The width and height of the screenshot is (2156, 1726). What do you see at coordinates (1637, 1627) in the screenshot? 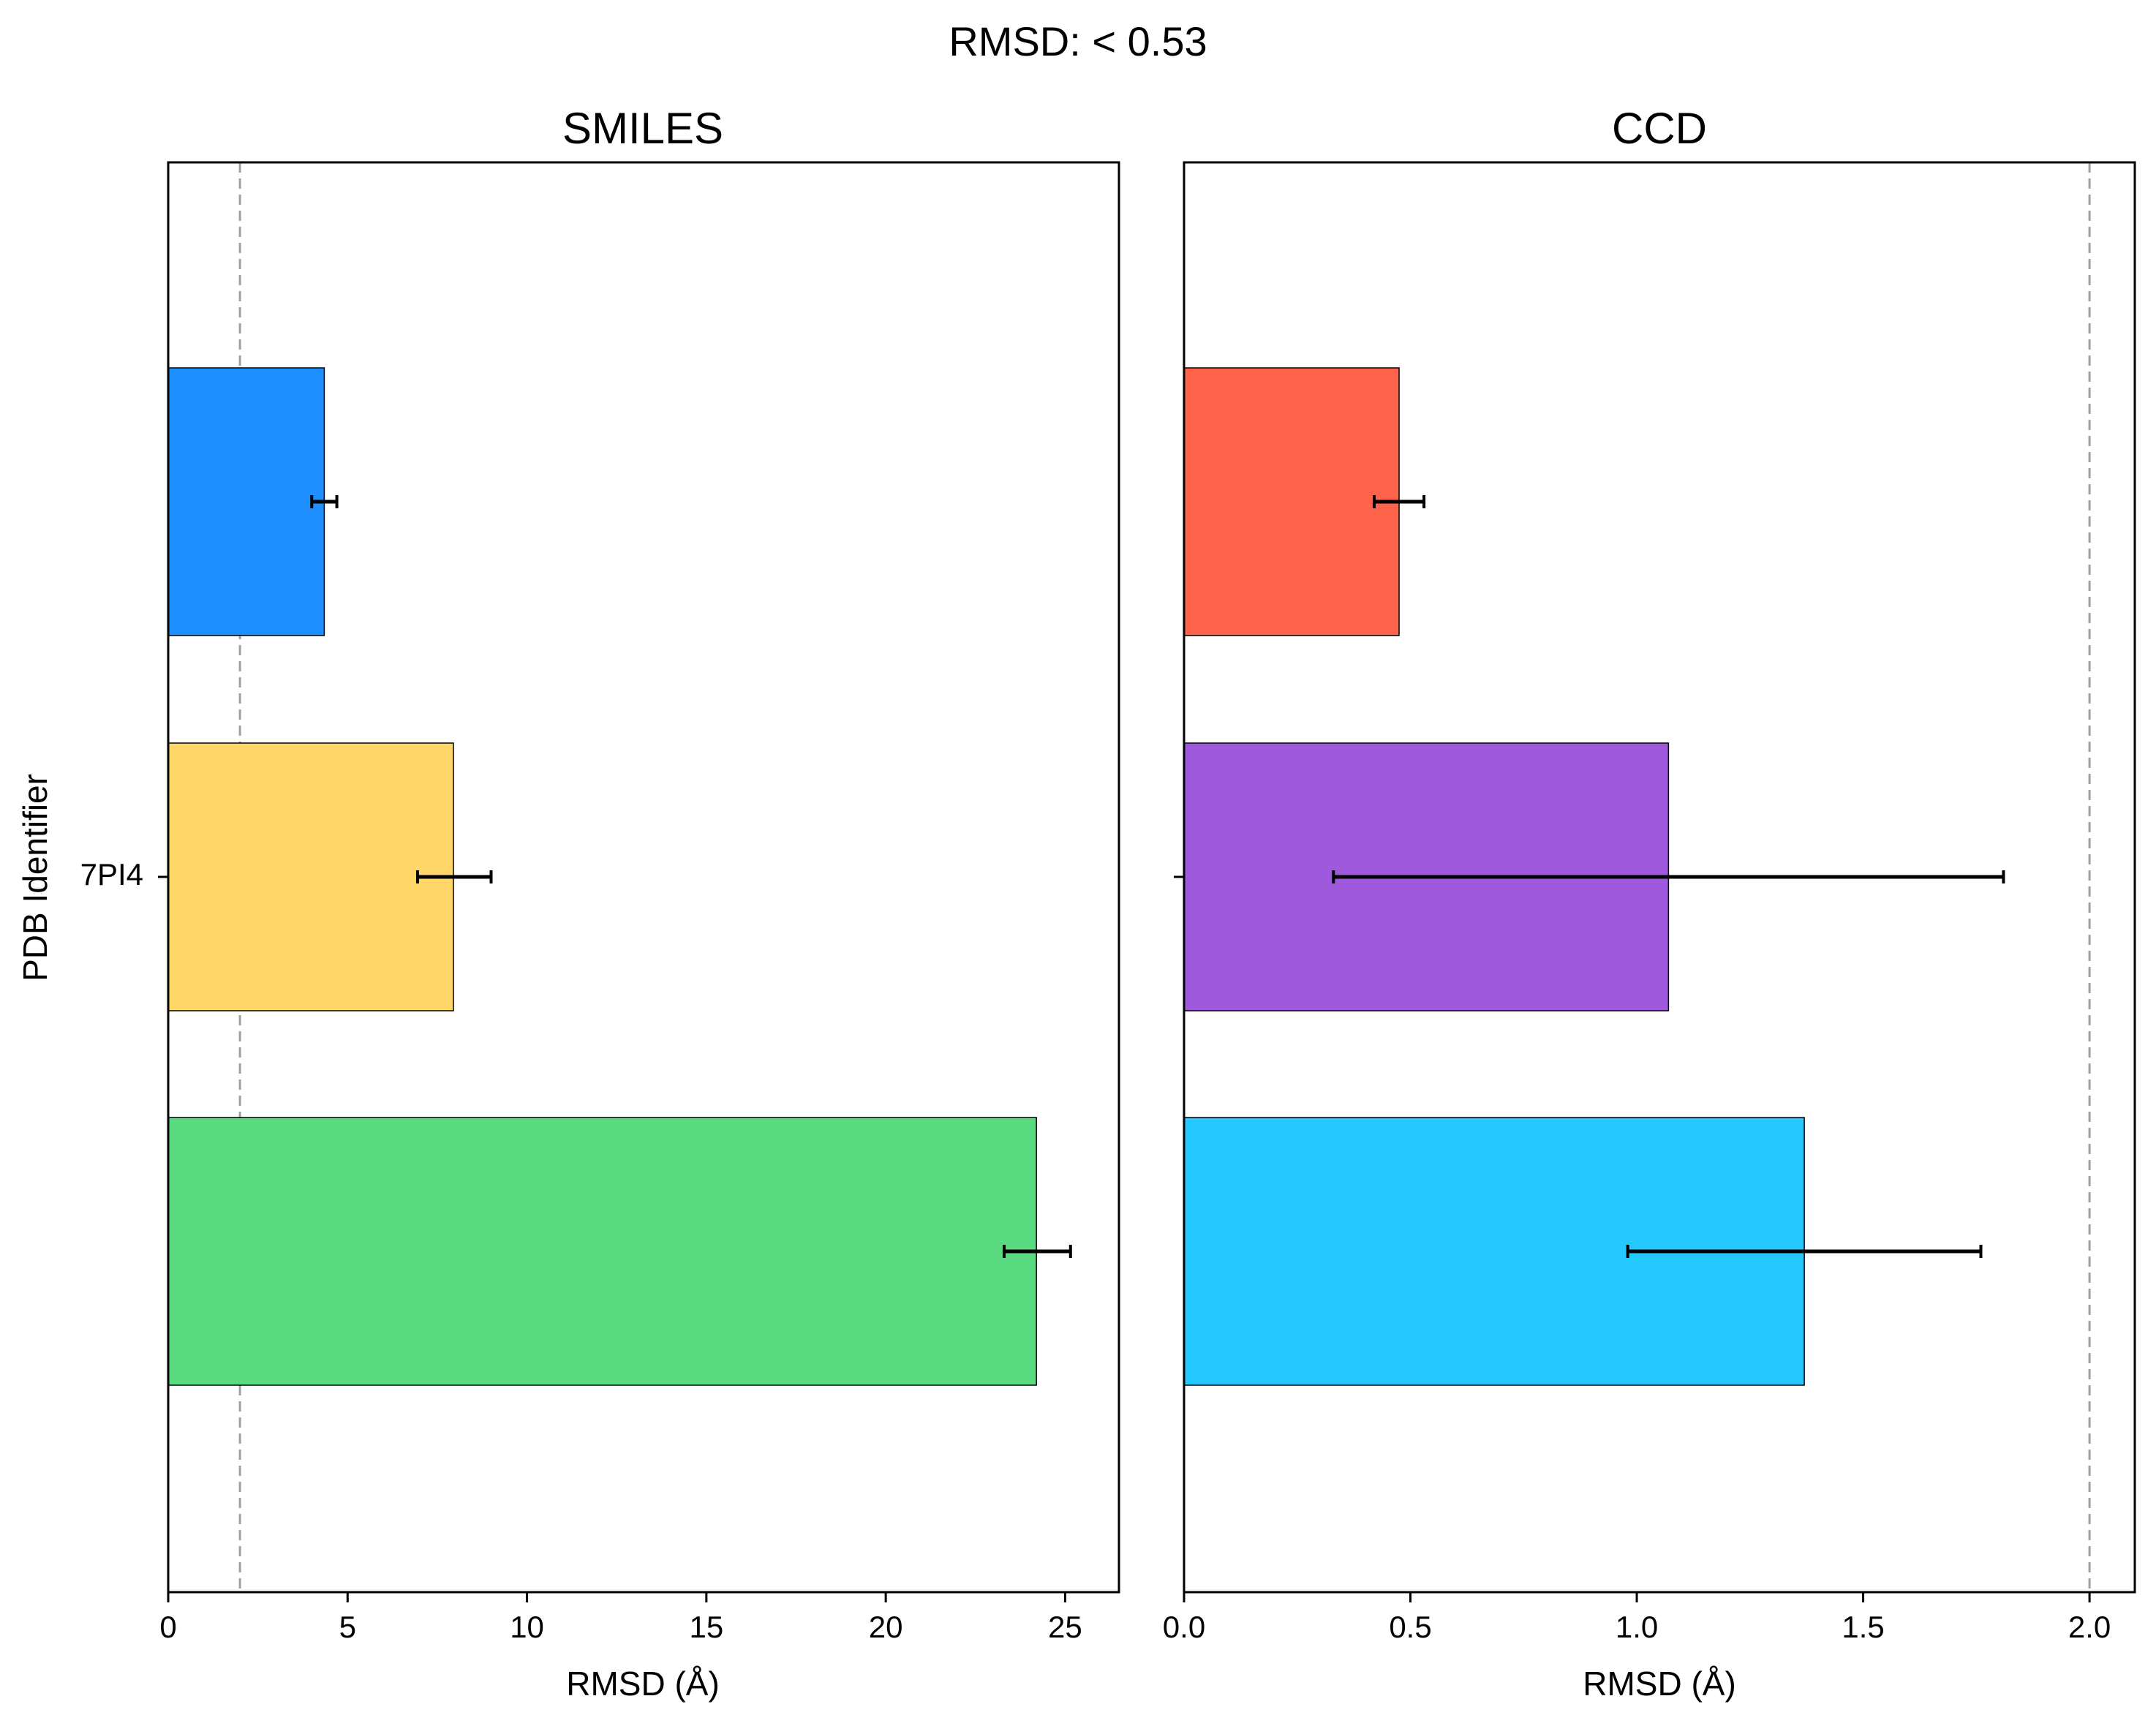
I see `panel-ccd-xtick-label: 1.0` at bounding box center [1637, 1627].